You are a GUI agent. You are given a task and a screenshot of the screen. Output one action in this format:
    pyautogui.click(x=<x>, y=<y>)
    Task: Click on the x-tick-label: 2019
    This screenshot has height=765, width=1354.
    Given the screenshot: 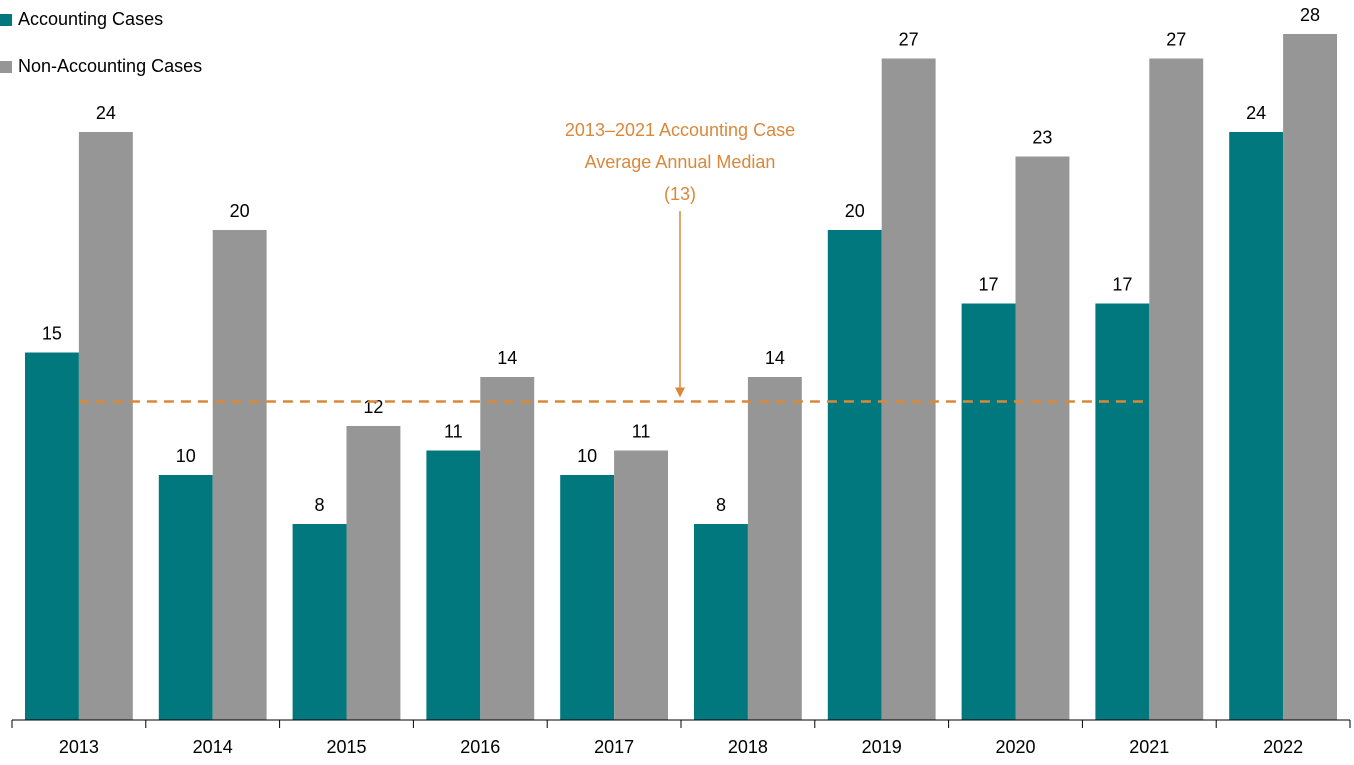 What is the action you would take?
    pyautogui.click(x=882, y=747)
    